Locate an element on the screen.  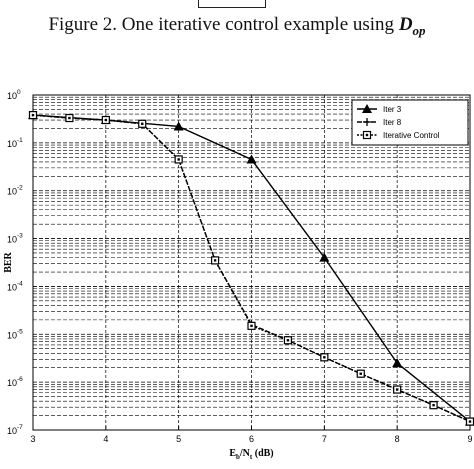
x-tick-label: 9 is located at coordinates (469, 439).